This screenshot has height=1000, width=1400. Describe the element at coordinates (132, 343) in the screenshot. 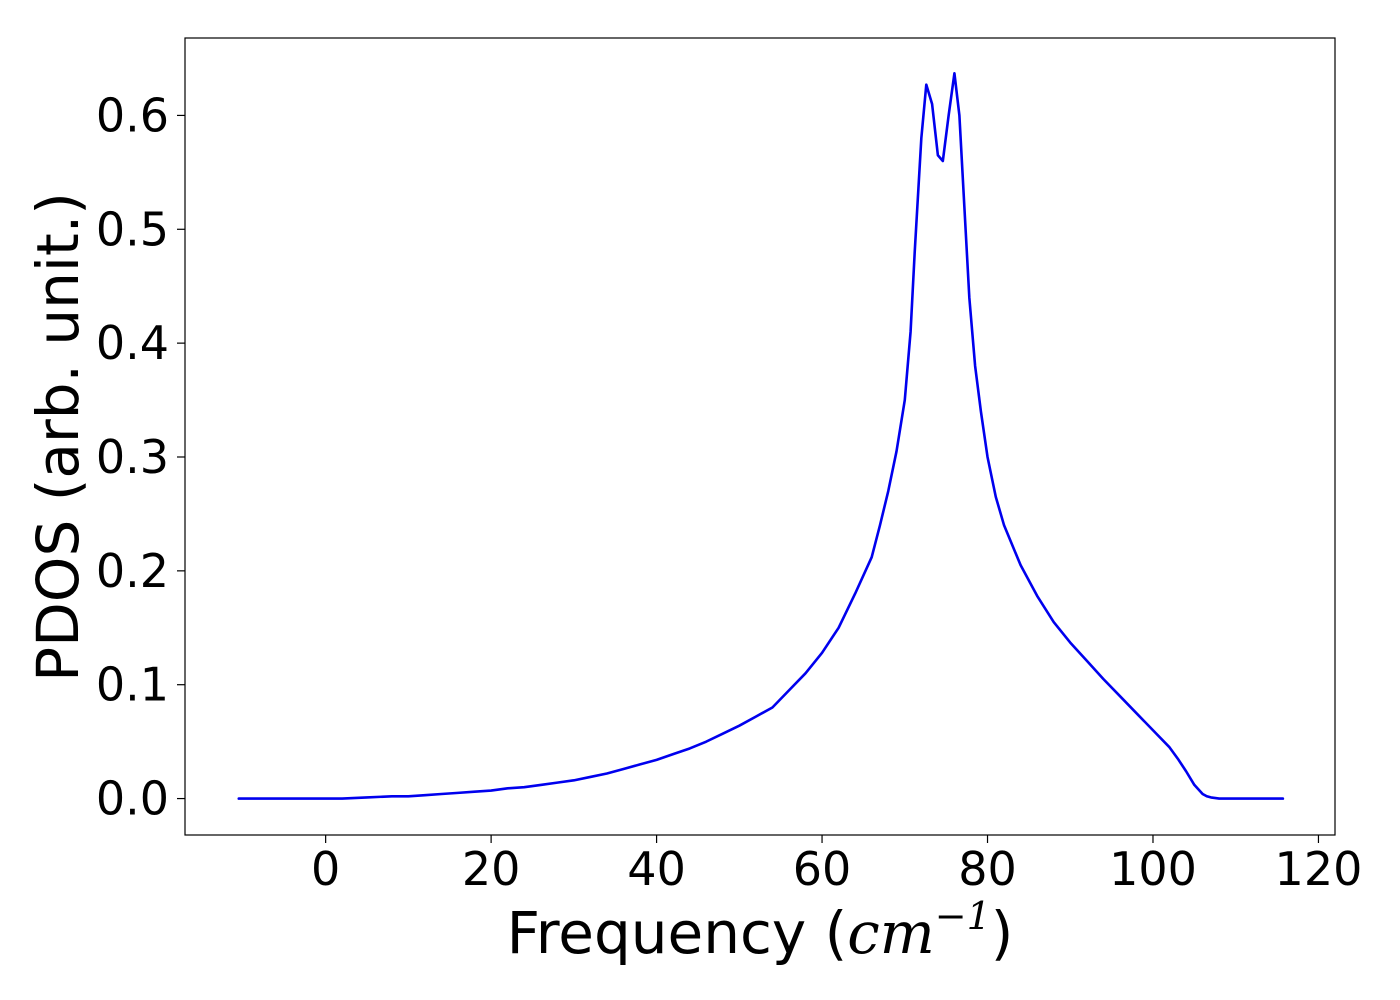

I see `y-tick-label: 0.4` at that location.